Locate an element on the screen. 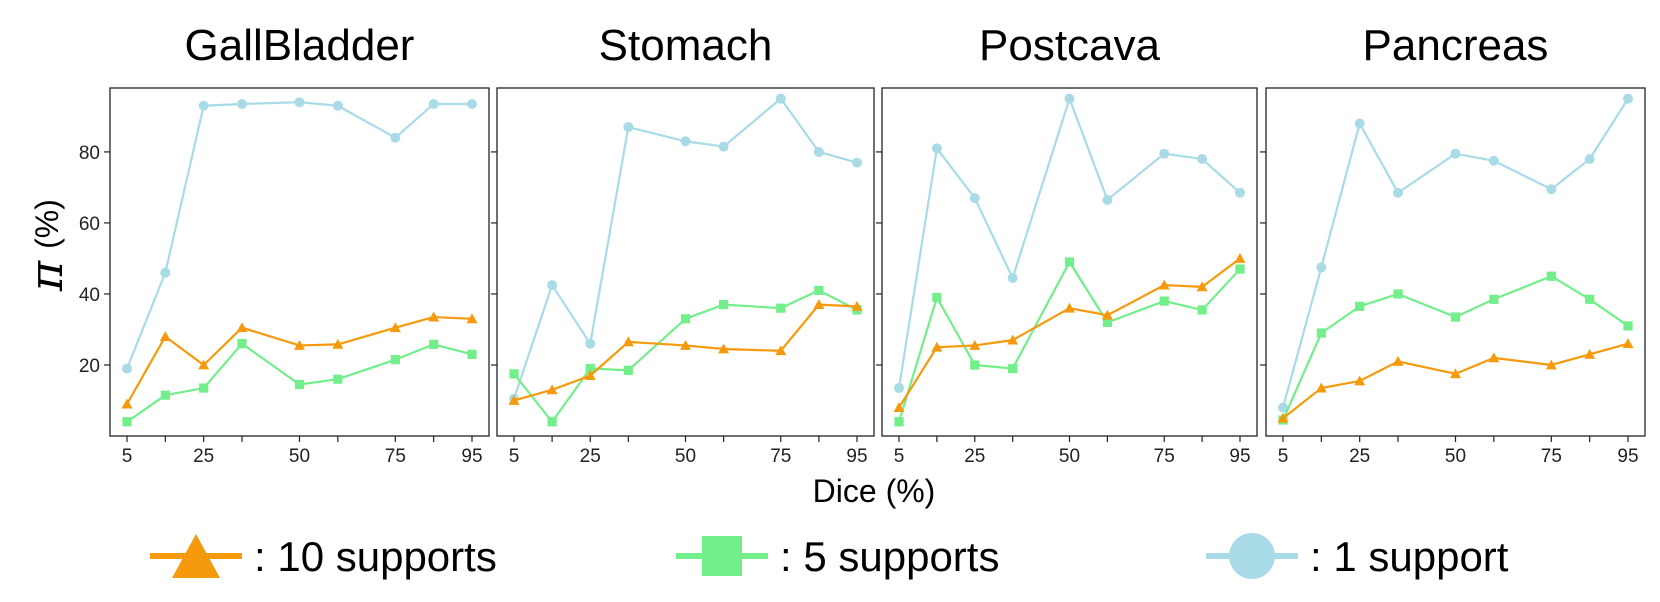  legend-label: : 1 support is located at coordinates (1409, 556).